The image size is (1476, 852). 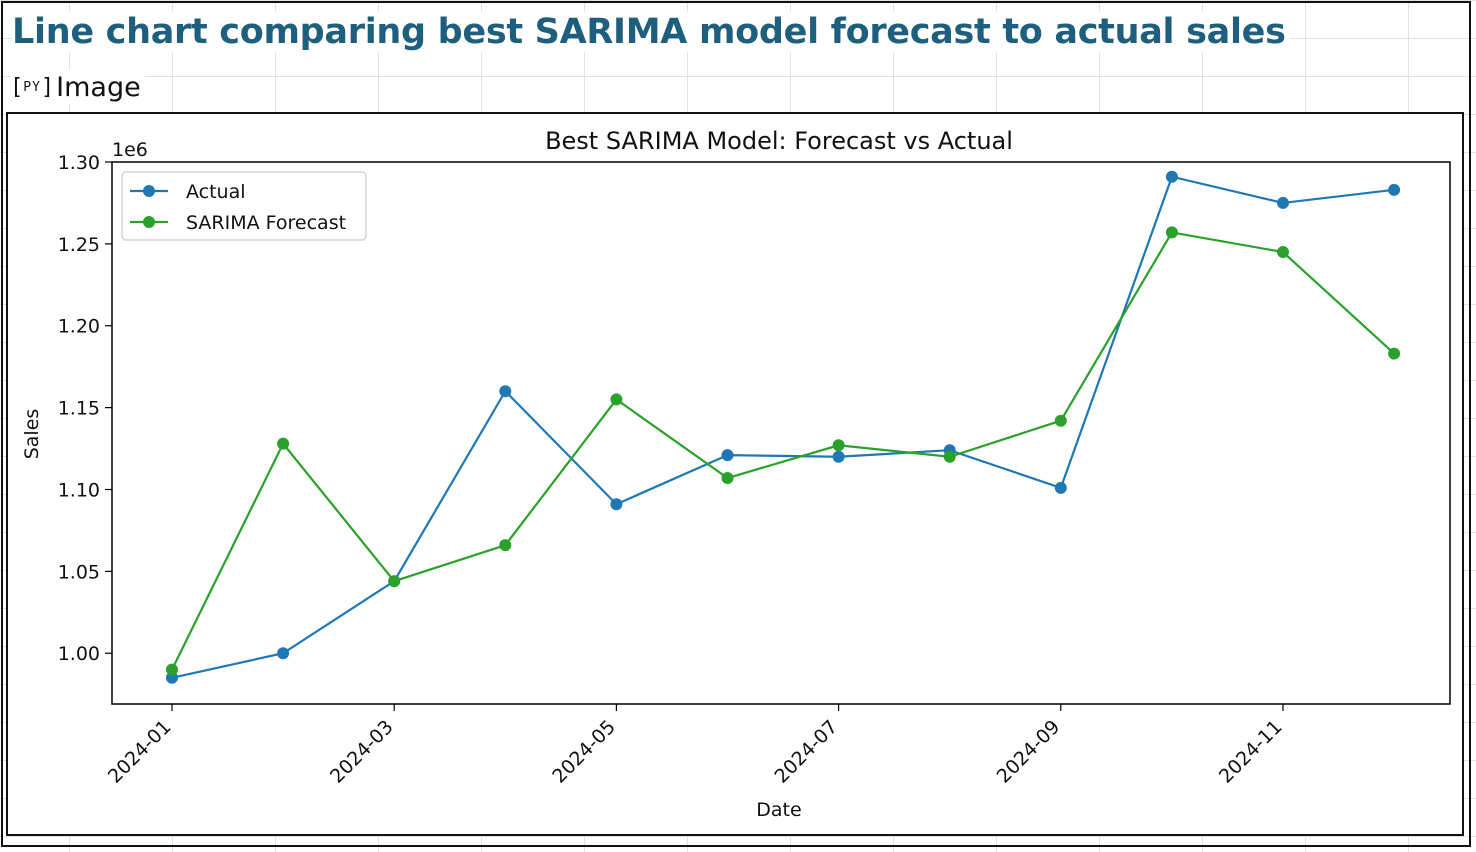 I want to click on python-icon: [PY], so click(x=32, y=87).